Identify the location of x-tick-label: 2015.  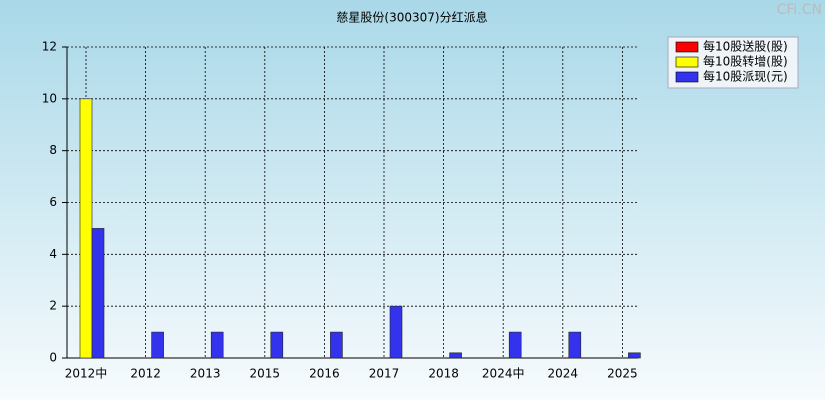
(265, 374).